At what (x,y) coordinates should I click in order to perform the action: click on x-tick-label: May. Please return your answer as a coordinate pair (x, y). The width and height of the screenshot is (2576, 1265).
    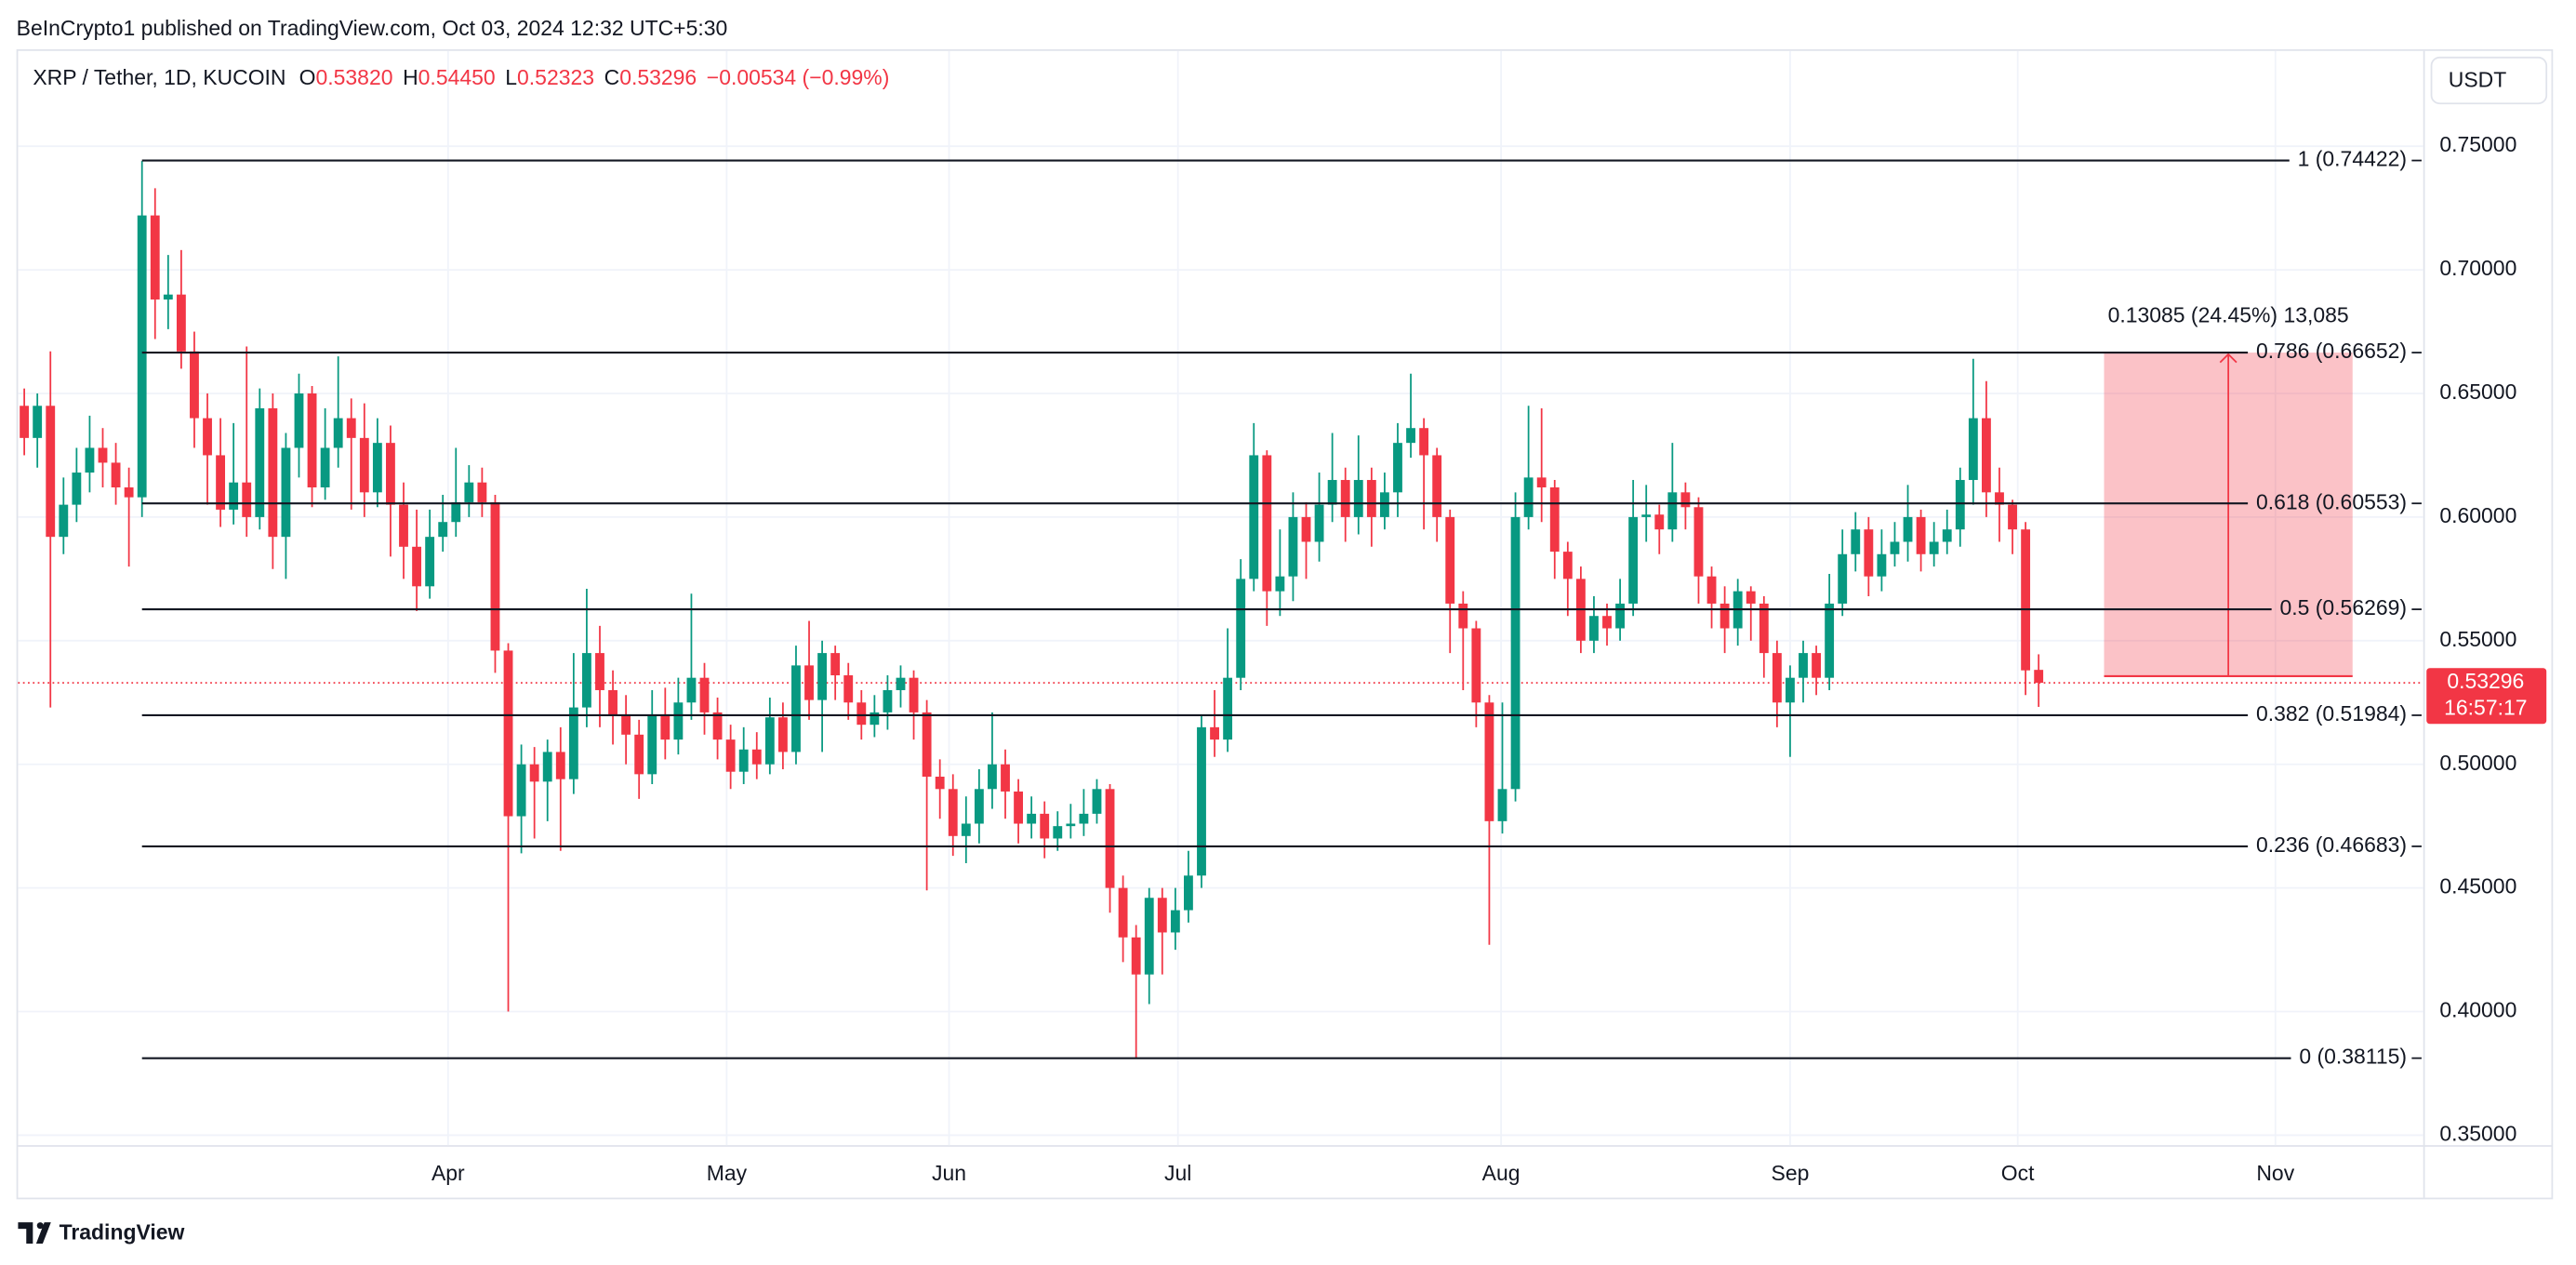
    Looking at the image, I should click on (727, 1173).